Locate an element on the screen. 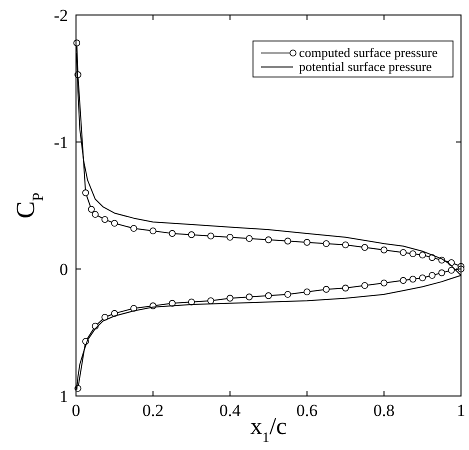  x-tick-label: 0.4 is located at coordinates (230, 410).